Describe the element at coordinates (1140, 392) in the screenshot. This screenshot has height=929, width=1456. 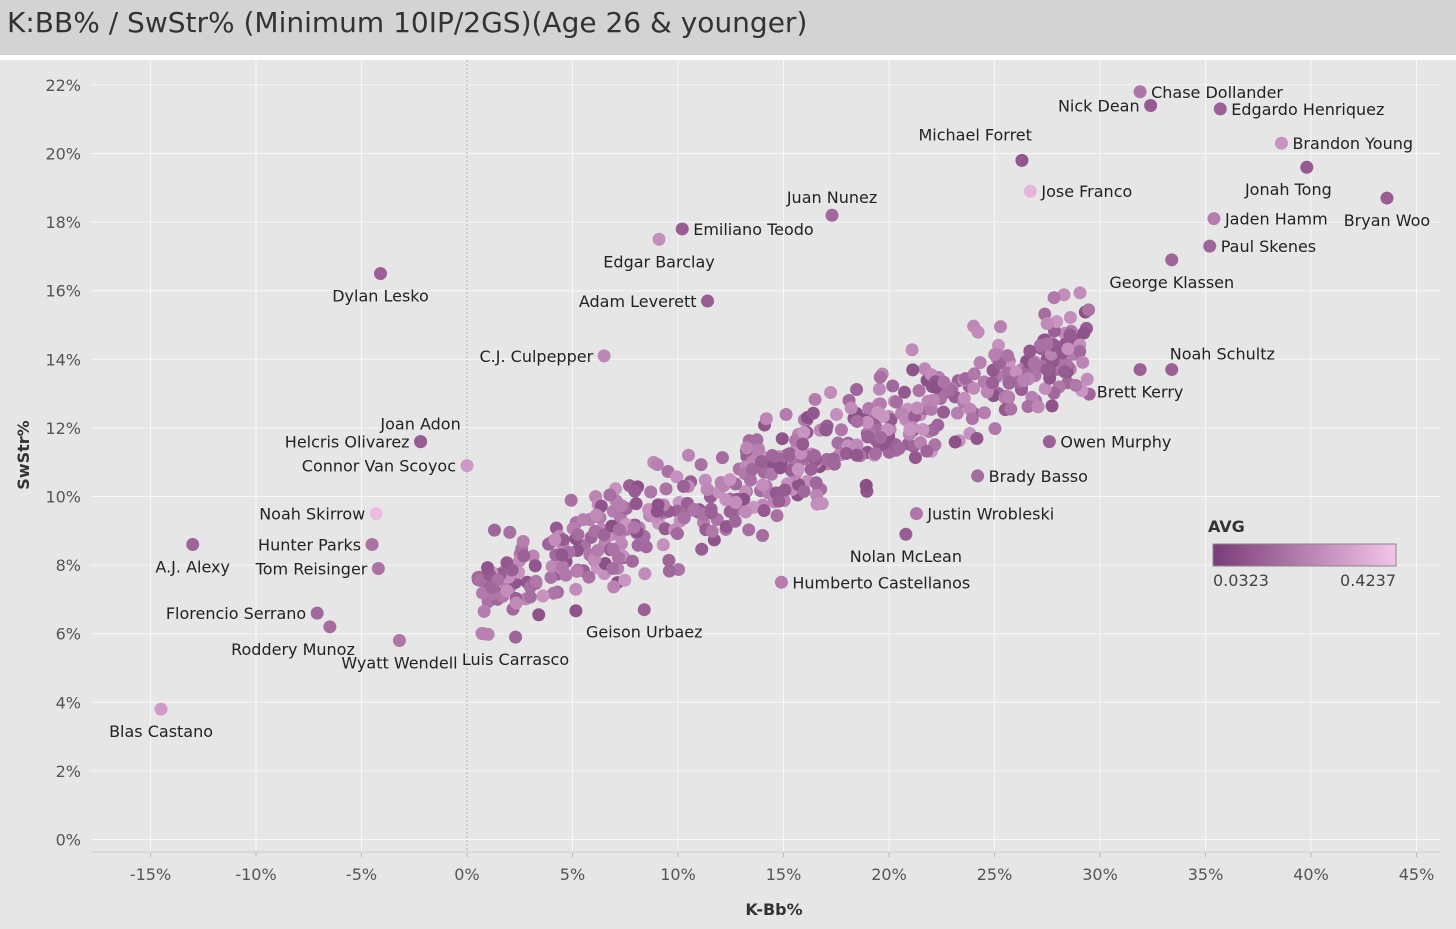
I see `point-label: Brett Kerry` at that location.